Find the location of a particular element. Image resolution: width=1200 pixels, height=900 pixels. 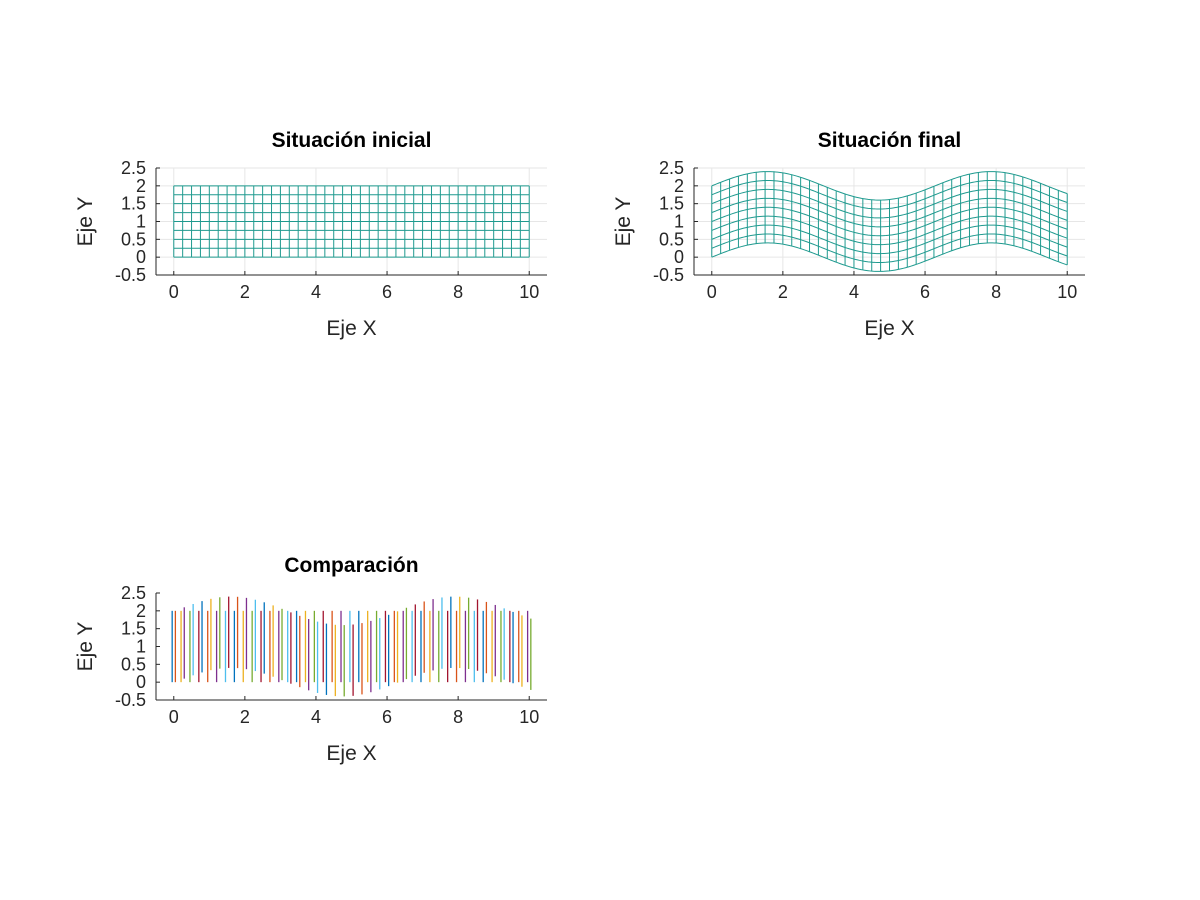

chart-title: Situación final is located at coordinates (890, 140).